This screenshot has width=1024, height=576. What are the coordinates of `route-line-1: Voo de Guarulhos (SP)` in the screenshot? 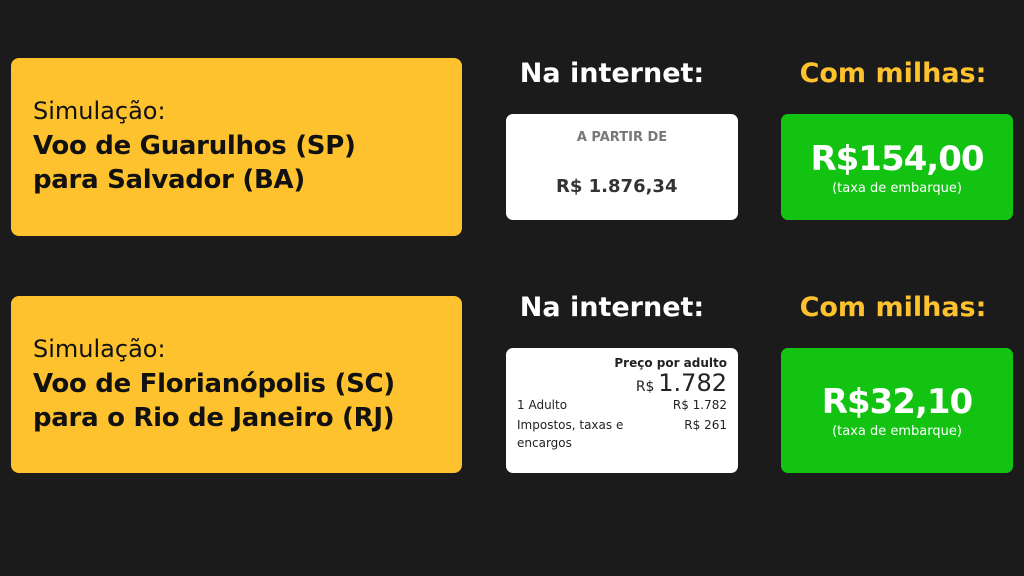 It's located at (194, 146).